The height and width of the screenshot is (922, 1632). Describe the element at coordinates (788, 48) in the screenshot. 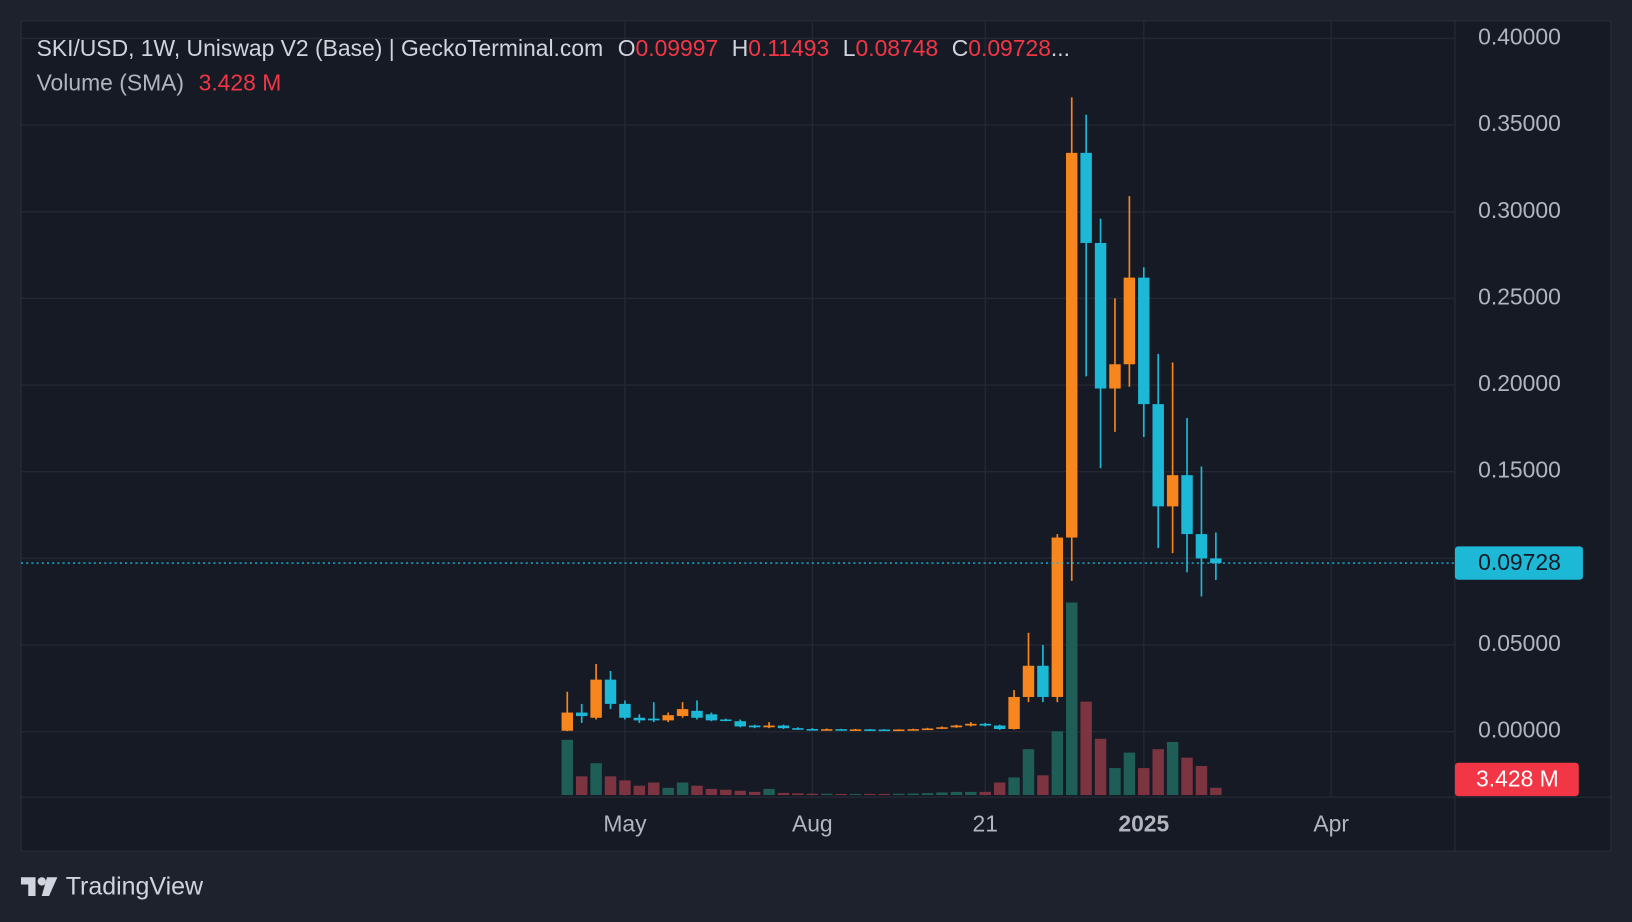

I see `ohlc-value: 0.11493` at that location.